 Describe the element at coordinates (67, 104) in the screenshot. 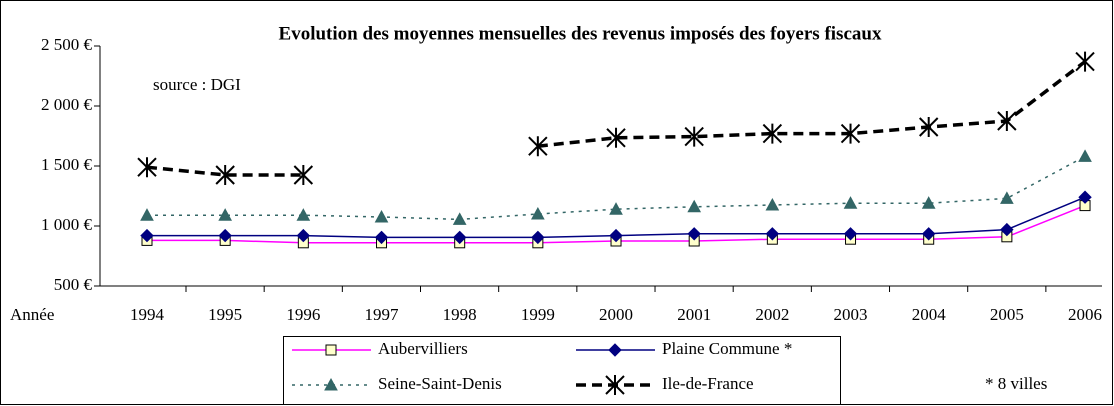

I see `y-tick-label: 2 000 €` at that location.